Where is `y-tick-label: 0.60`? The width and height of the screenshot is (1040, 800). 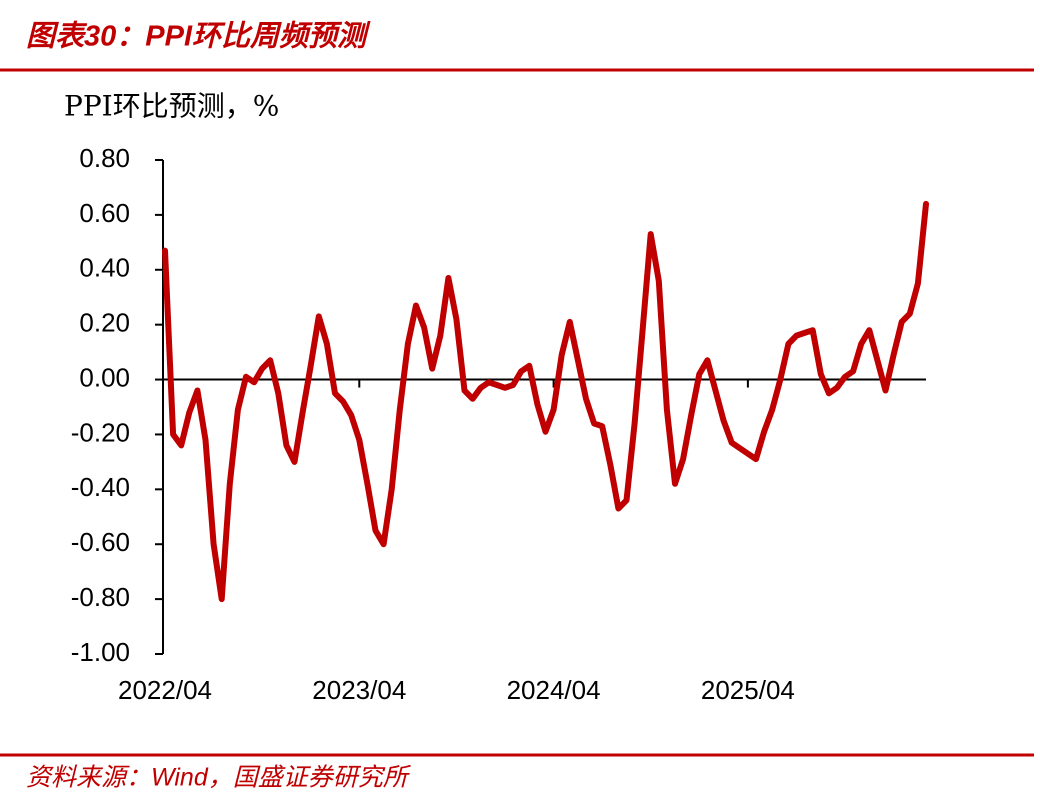
y-tick-label: 0.60 is located at coordinates (104, 213).